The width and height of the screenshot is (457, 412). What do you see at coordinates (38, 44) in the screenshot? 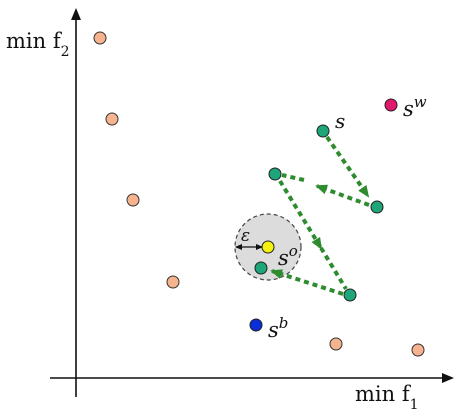
I see `y-axis-label: min f2` at bounding box center [38, 44].